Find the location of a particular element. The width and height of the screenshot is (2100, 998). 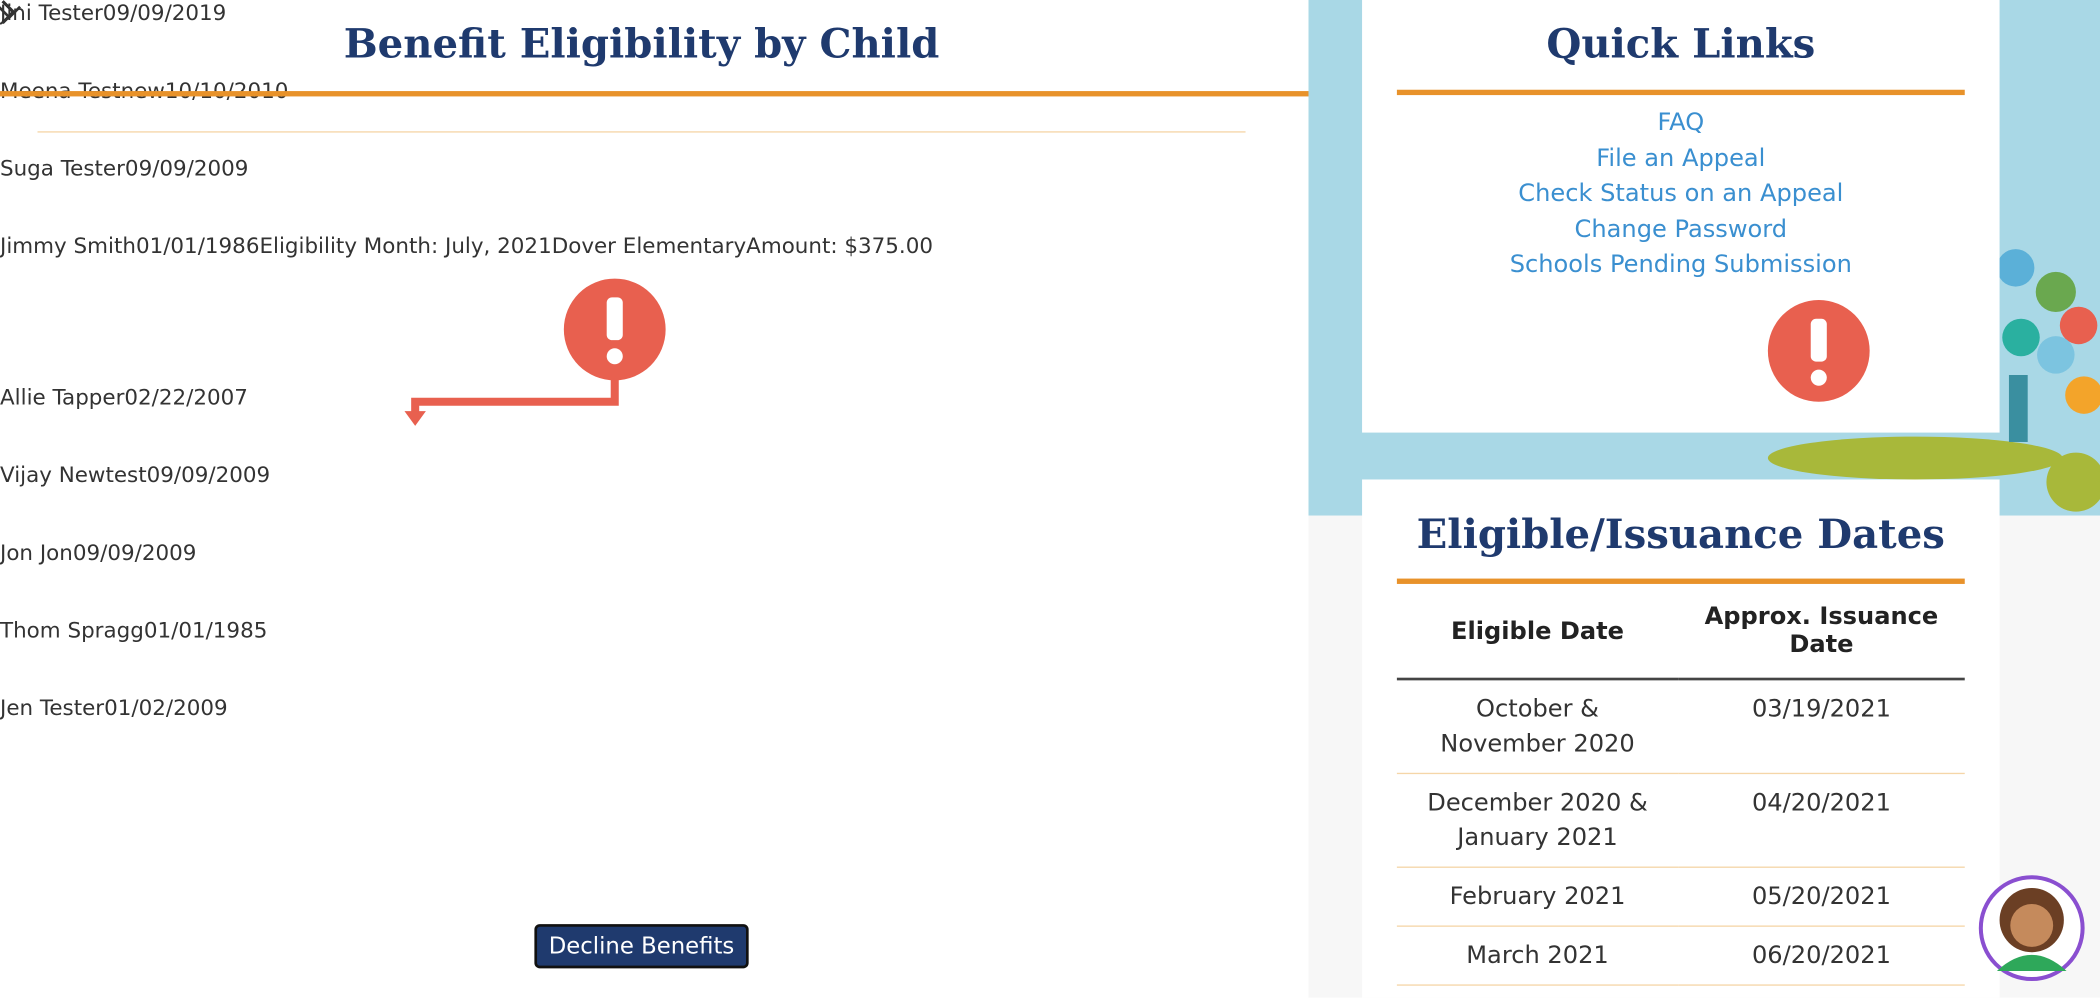

amount: Amount: $375.00 is located at coordinates (840, 246).